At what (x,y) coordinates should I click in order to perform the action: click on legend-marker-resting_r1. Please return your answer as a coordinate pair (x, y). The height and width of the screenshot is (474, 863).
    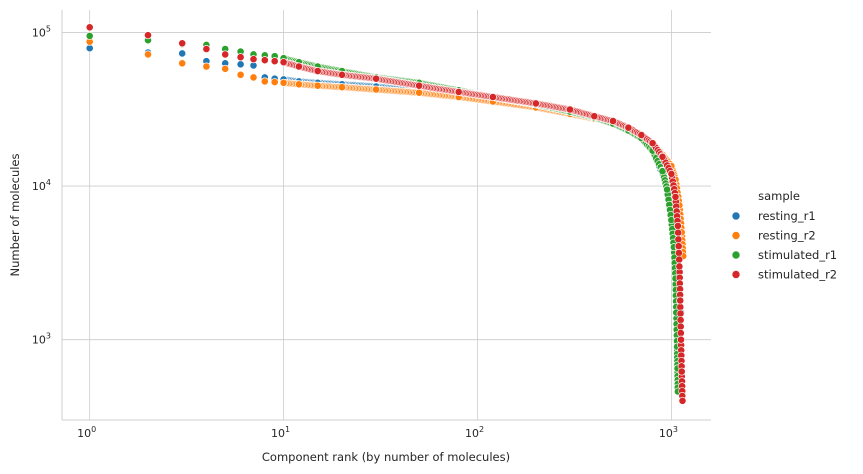
    Looking at the image, I should click on (736, 216).